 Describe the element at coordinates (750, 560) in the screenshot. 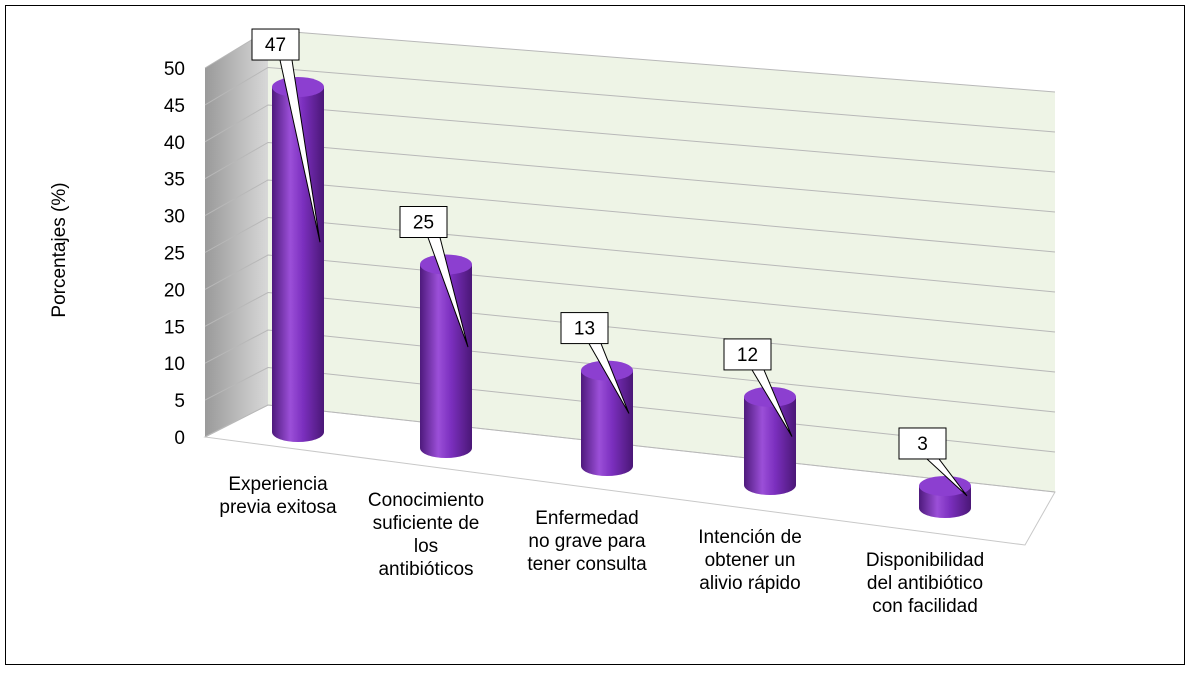

I see `x-tick-label: Intención de obtener un alivio rápido` at that location.